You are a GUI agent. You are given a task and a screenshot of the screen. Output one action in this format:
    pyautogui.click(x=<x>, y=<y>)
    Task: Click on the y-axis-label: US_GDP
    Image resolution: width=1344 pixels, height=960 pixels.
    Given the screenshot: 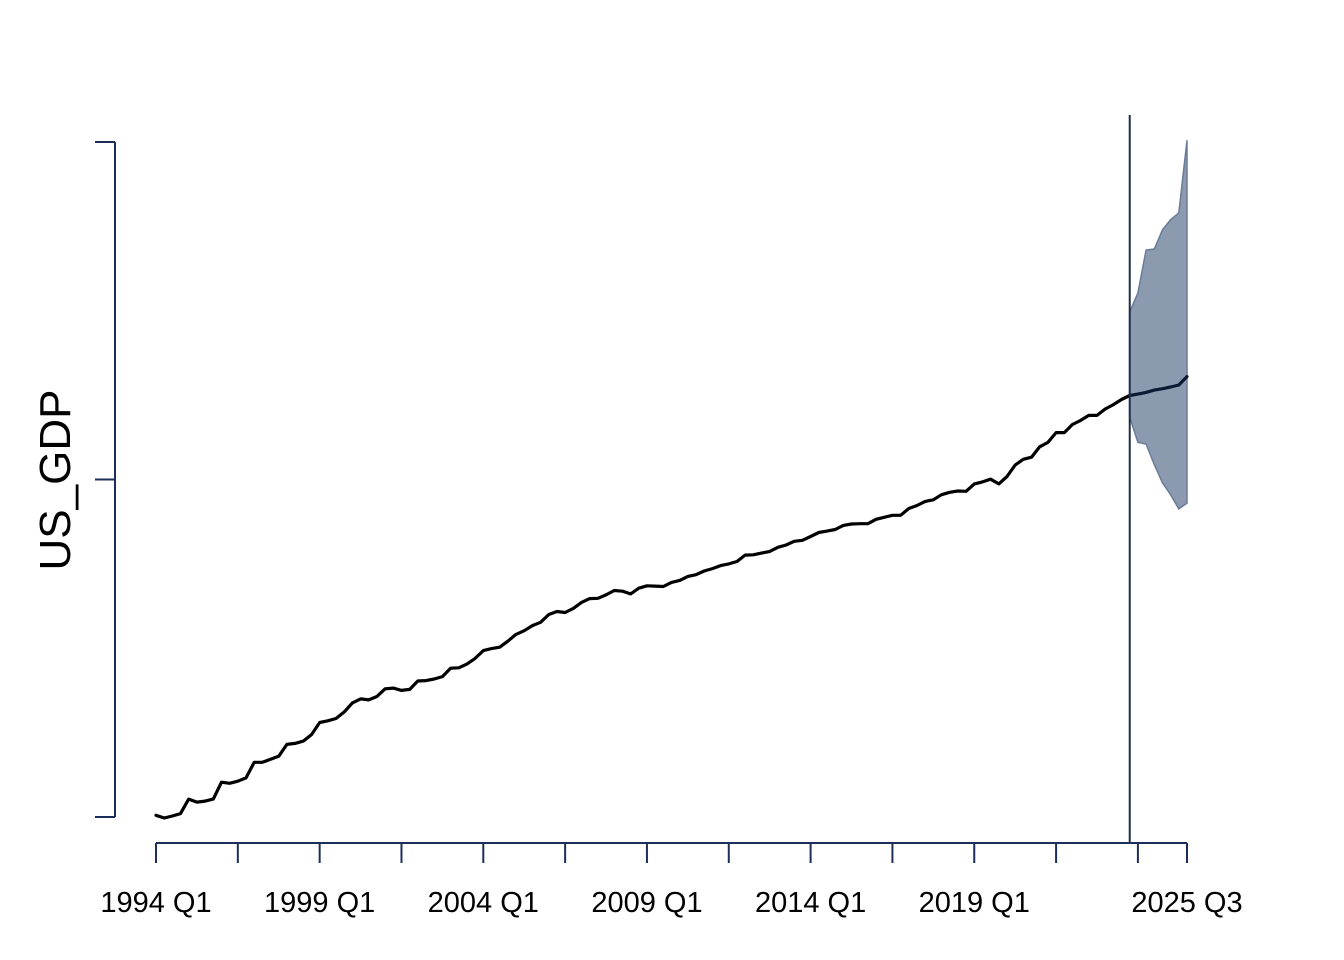 What is the action you would take?
    pyautogui.click(x=55, y=480)
    